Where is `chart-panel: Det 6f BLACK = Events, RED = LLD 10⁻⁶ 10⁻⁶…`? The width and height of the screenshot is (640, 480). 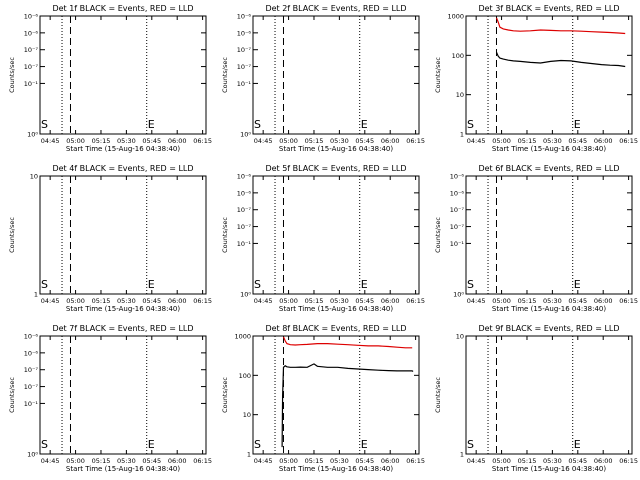
chart-panel: Det 6f BLACK = Events, RED = LLD 10⁻⁶ 10⁻⁶… is located at coordinates (536, 238).